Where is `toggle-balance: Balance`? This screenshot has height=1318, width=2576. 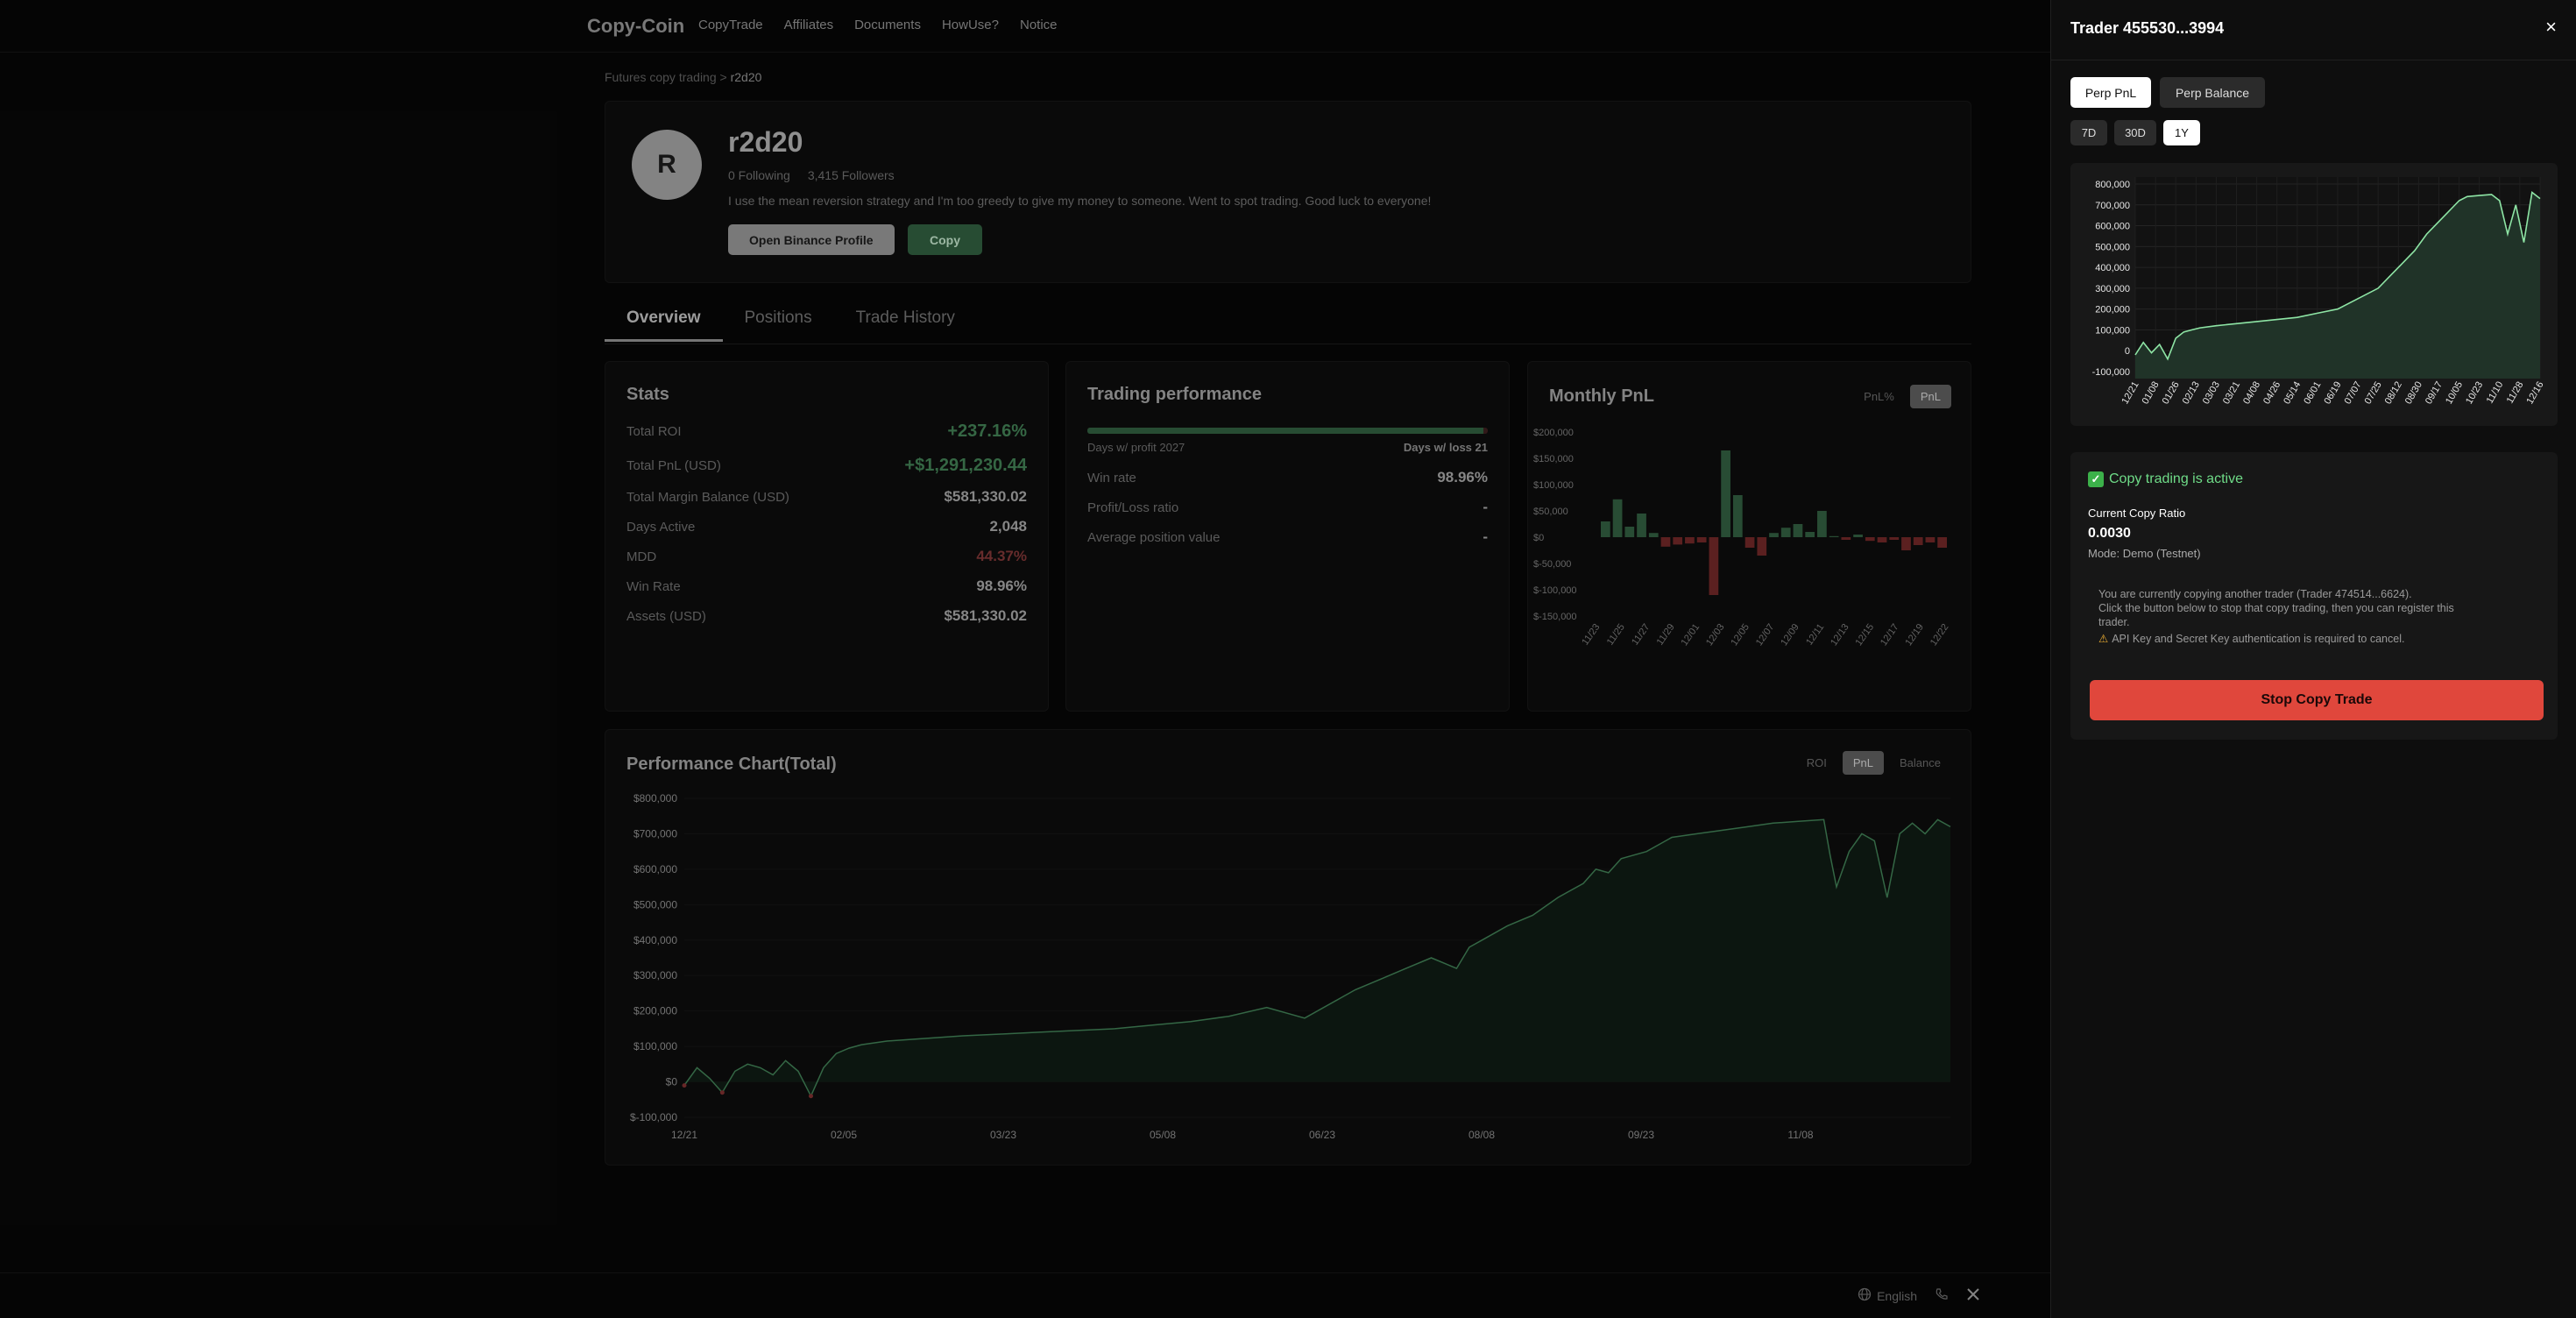 toggle-balance: Balance is located at coordinates (1920, 762).